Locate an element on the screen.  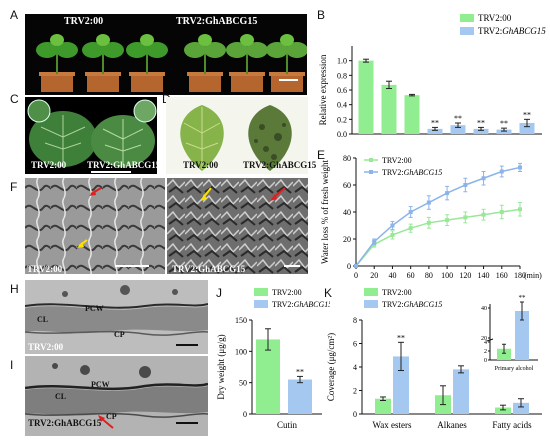
y-tick-label: 6 is located at coordinates (355, 344).